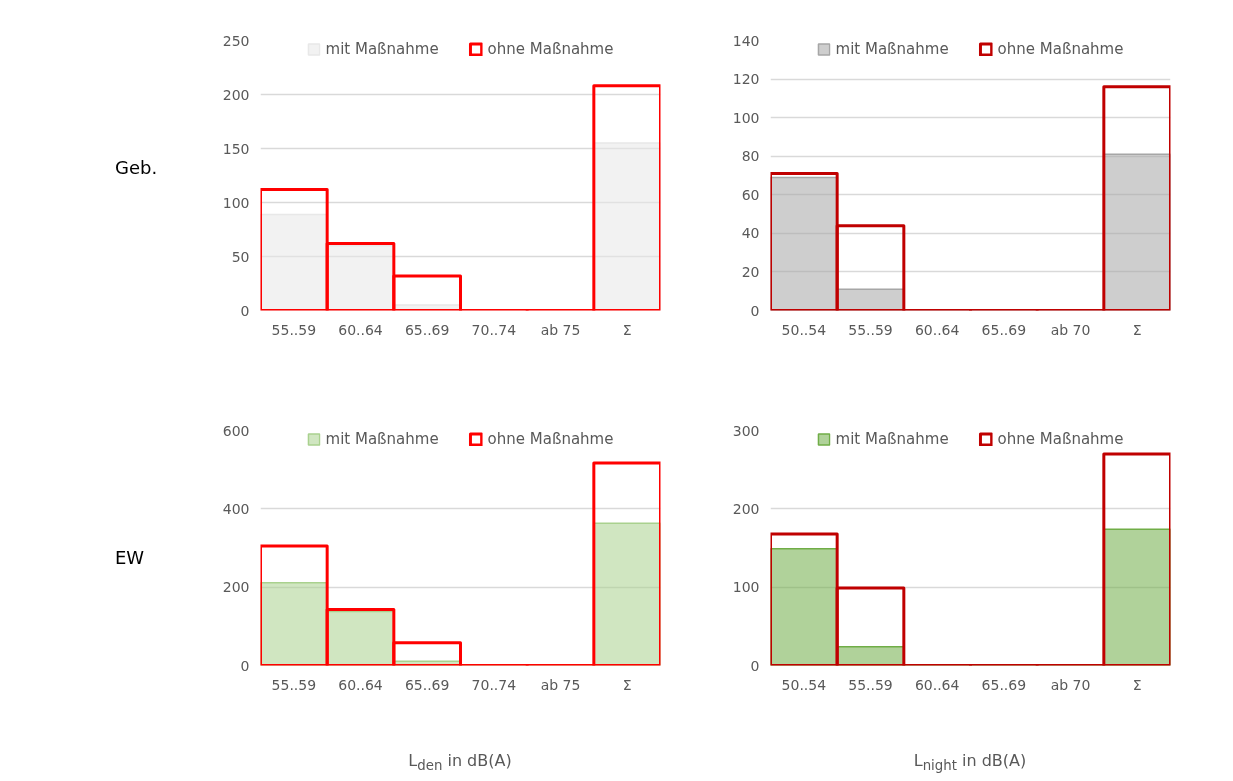  I want to click on y-tick-label: 60, so click(750, 194).